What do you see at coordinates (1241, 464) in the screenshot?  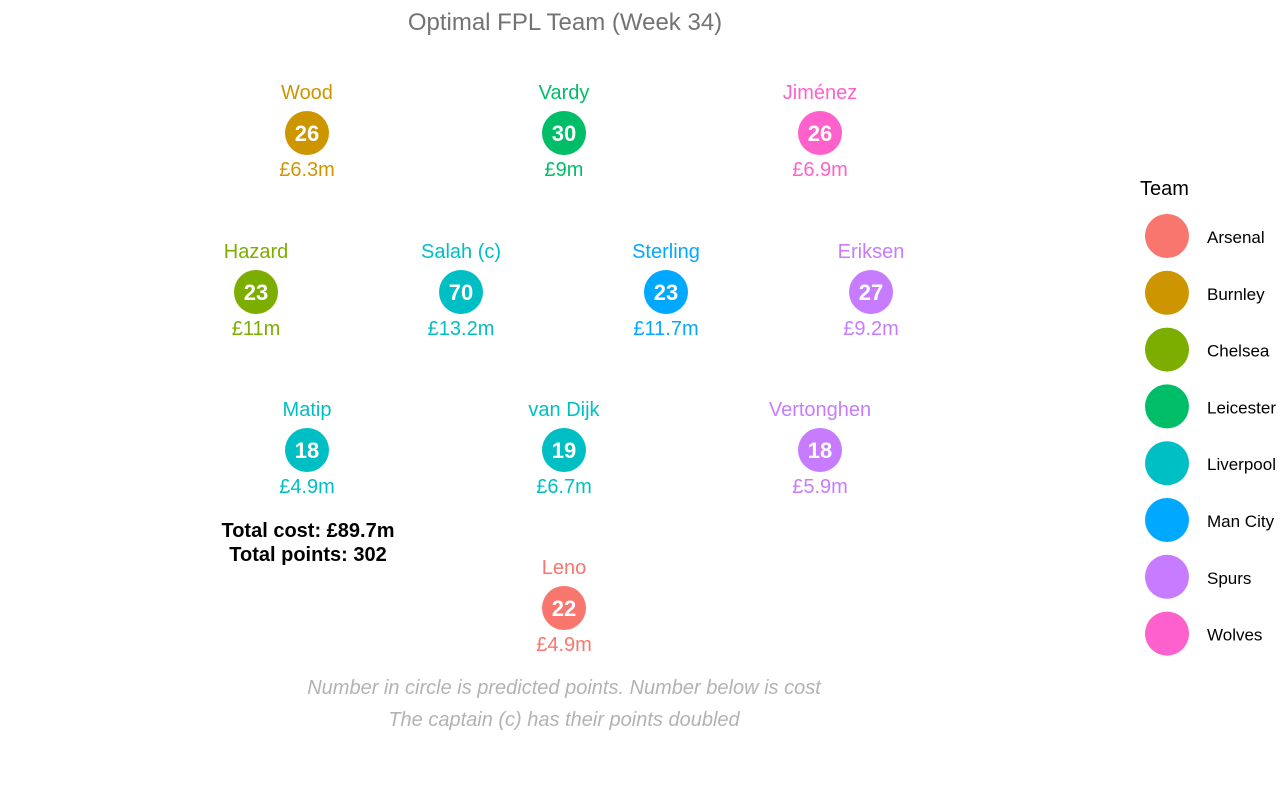 I see `legend-label: Liverpool` at bounding box center [1241, 464].